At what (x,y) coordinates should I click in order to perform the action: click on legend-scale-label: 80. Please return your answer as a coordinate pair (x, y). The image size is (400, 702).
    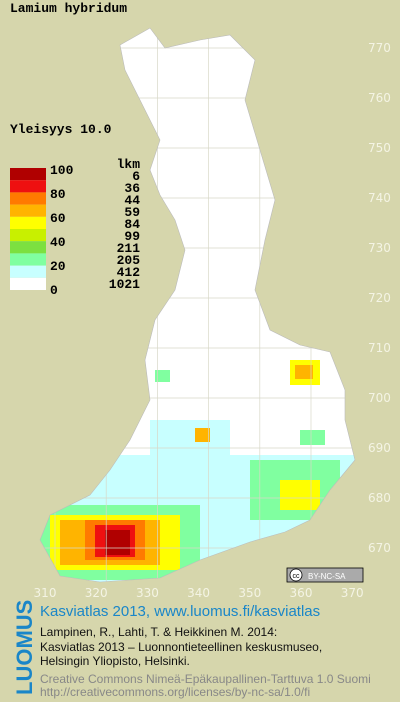
    Looking at the image, I should click on (58, 194).